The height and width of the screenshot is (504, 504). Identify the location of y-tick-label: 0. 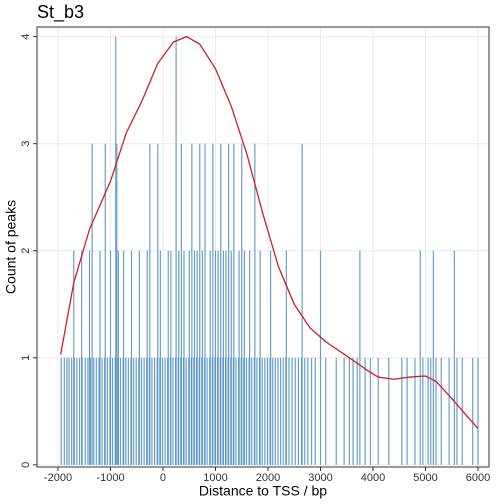
(26, 465).